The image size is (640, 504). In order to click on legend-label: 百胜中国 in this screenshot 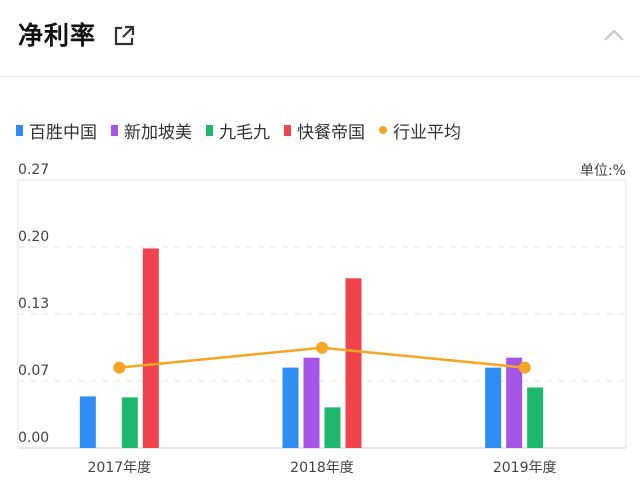, I will do `click(63, 132)`.